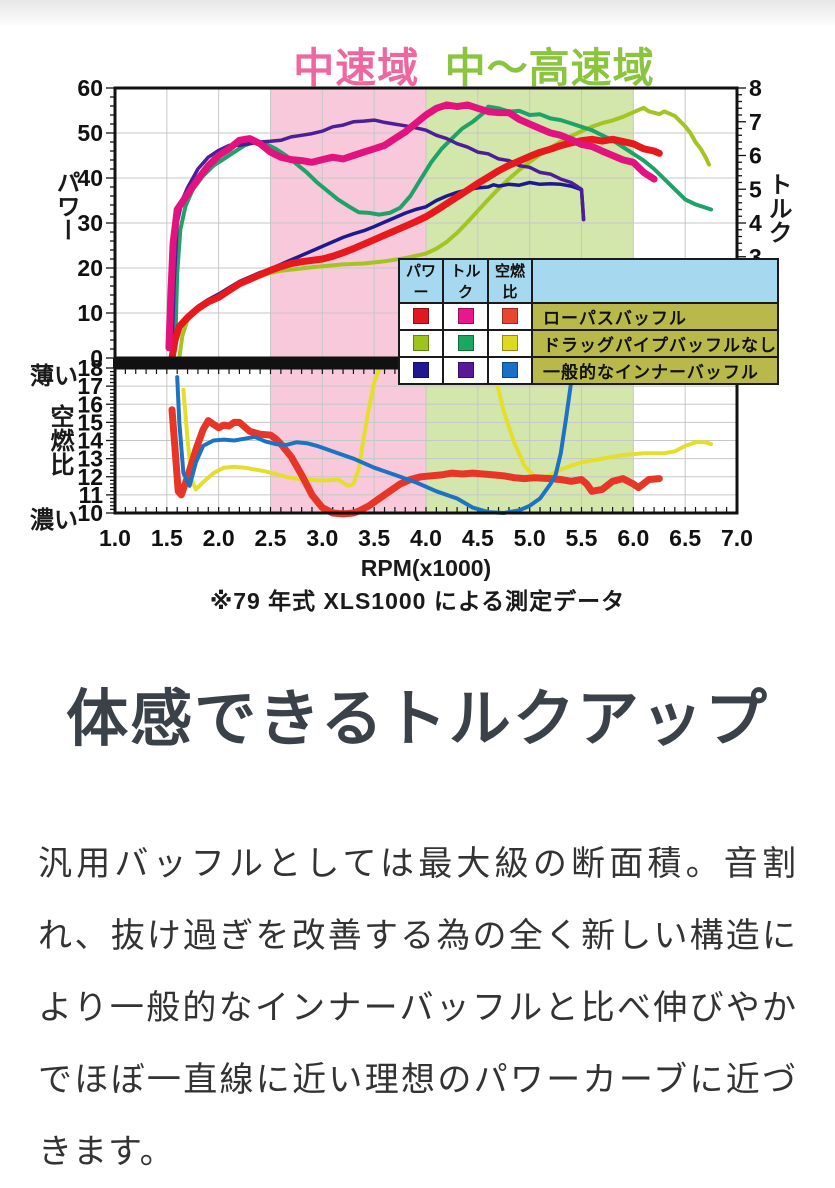  I want to click on power-axis-title: パワー, so click(65, 206).